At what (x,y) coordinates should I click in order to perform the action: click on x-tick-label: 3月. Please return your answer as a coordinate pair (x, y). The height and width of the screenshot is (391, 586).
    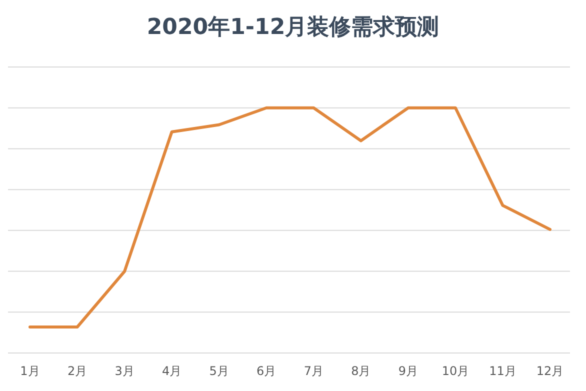
    Looking at the image, I should click on (124, 371).